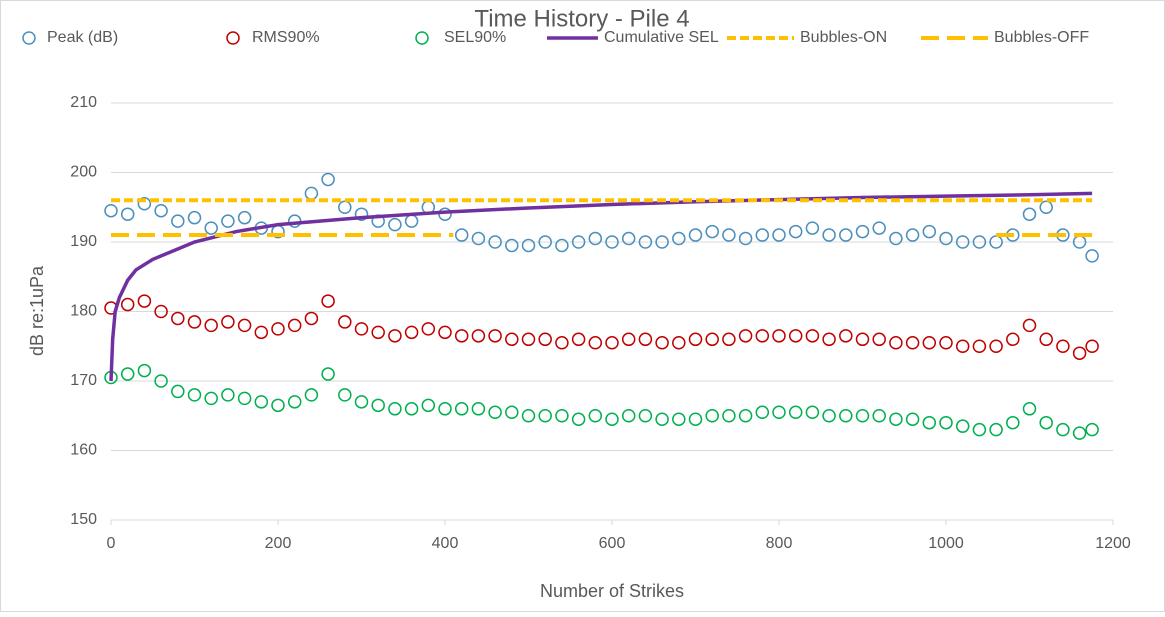 The height and width of the screenshot is (617, 1165). What do you see at coordinates (779, 543) in the screenshot?
I see `x-tick-label: 800` at bounding box center [779, 543].